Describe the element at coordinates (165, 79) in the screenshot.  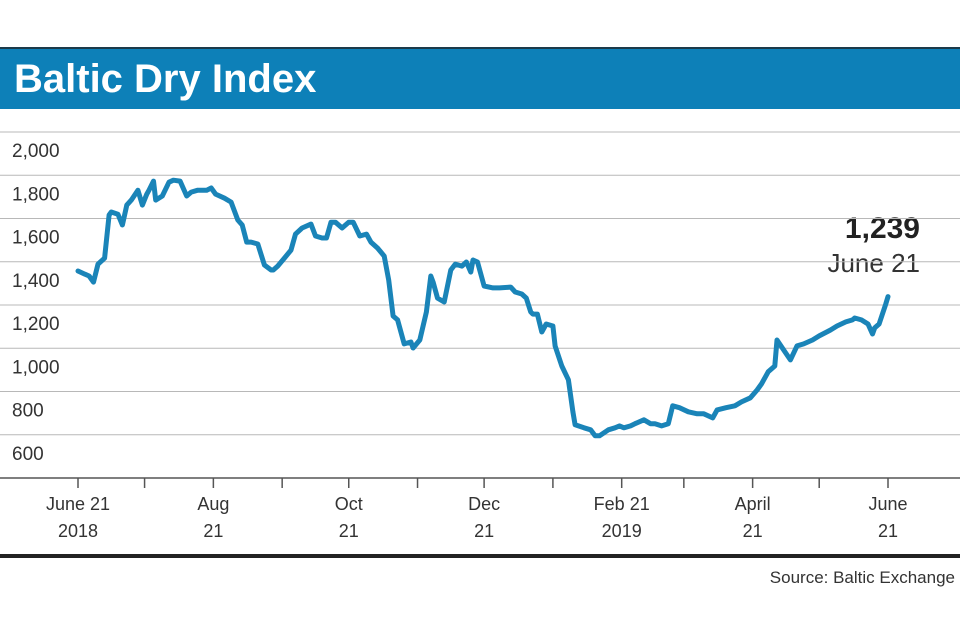
I see `chart-title: Baltic Dry Index` at that location.